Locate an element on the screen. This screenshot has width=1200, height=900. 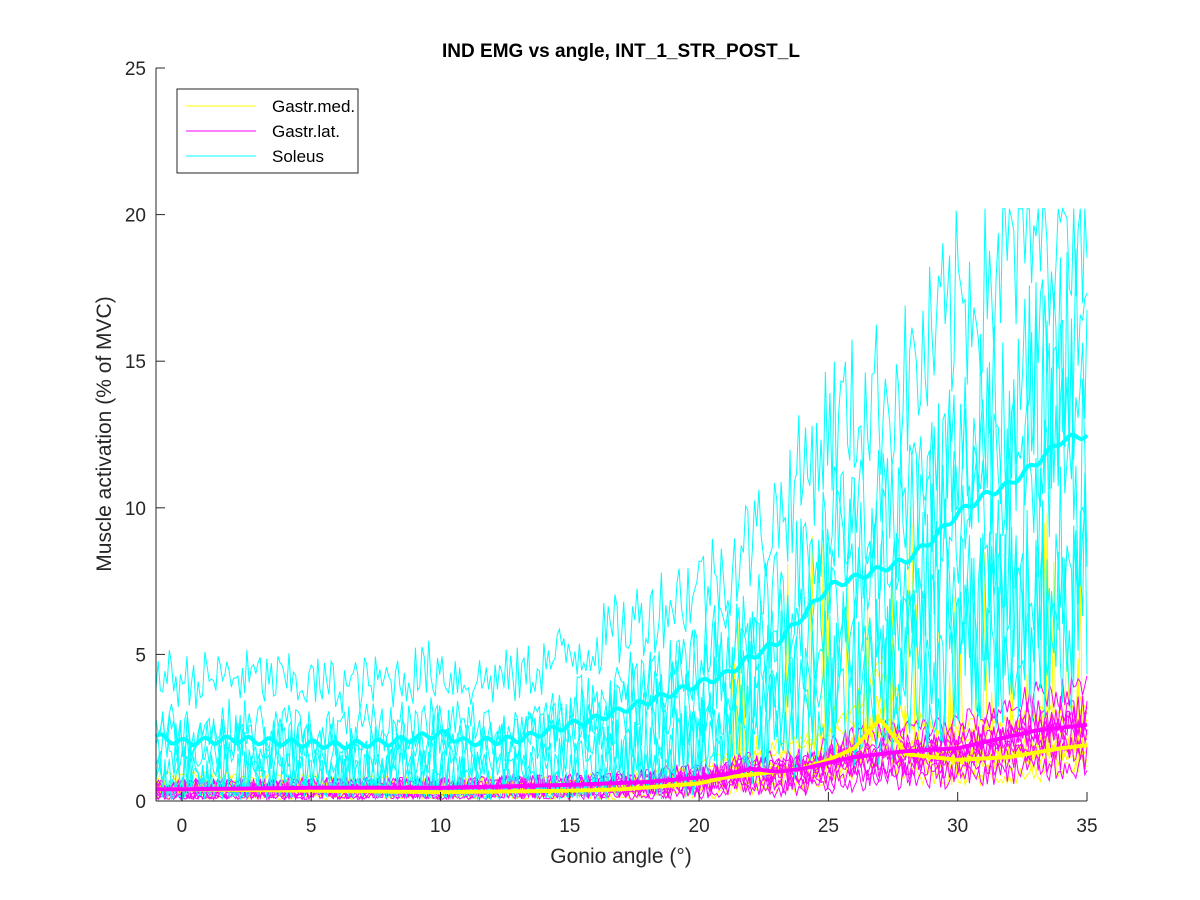
trial-line-gastr-lat is located at coordinates (621, 735).